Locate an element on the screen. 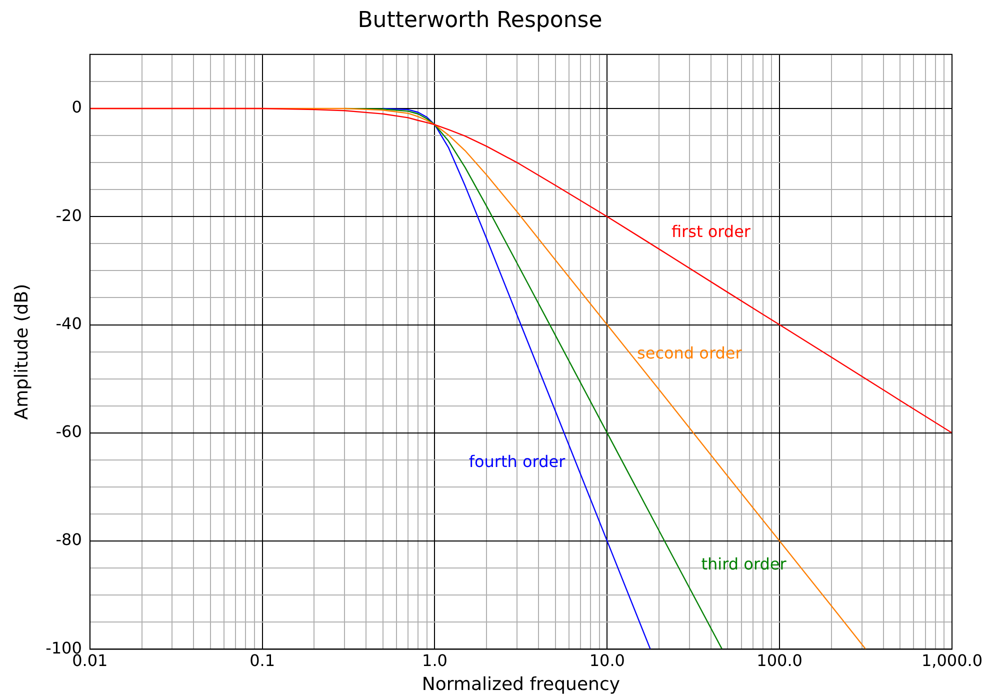 The height and width of the screenshot is (698, 994). y-tick-label: -60 is located at coordinates (69, 432).